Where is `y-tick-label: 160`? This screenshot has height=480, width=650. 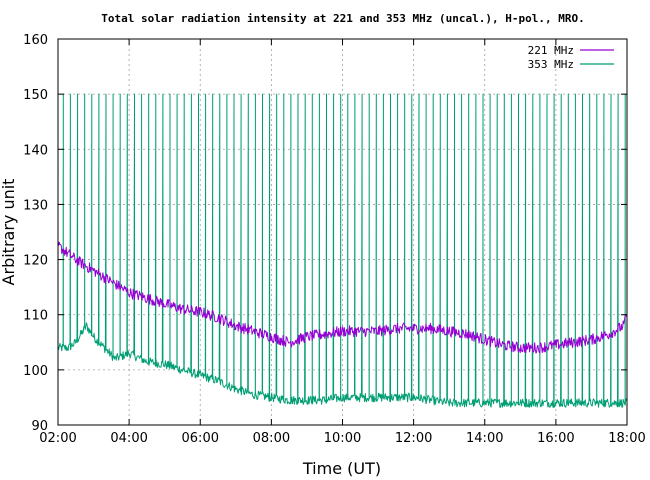
y-tick-label: 160 is located at coordinates (35, 40).